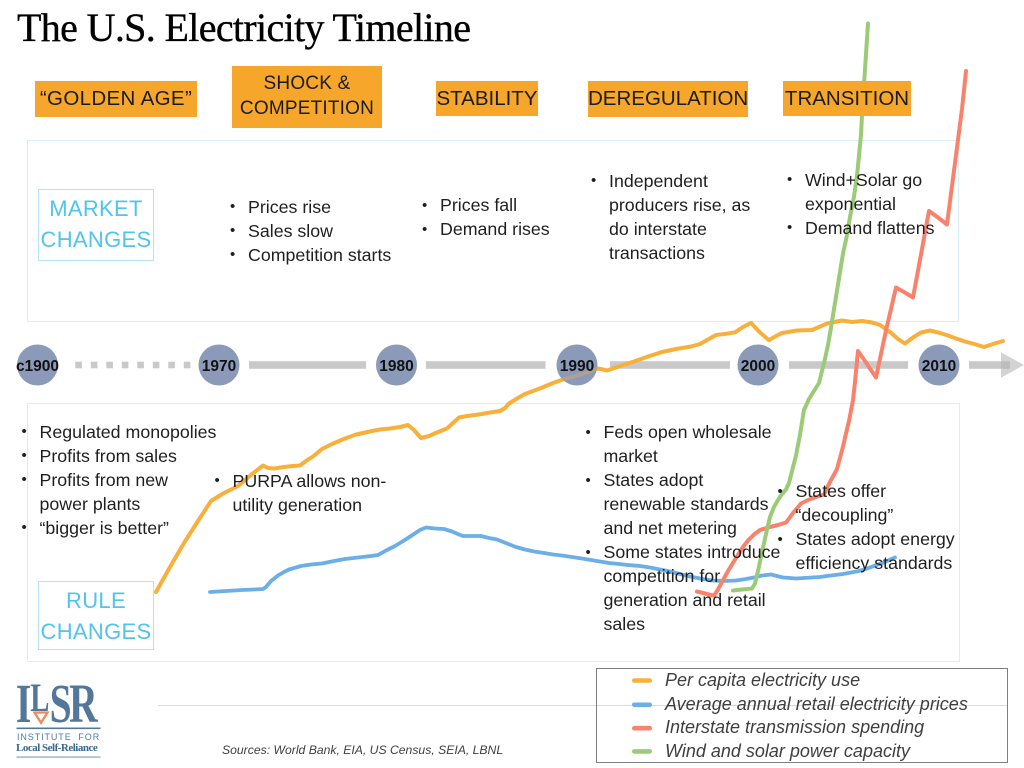  What do you see at coordinates (61, 704) in the screenshot?
I see `svg-text: S` at bounding box center [61, 704].